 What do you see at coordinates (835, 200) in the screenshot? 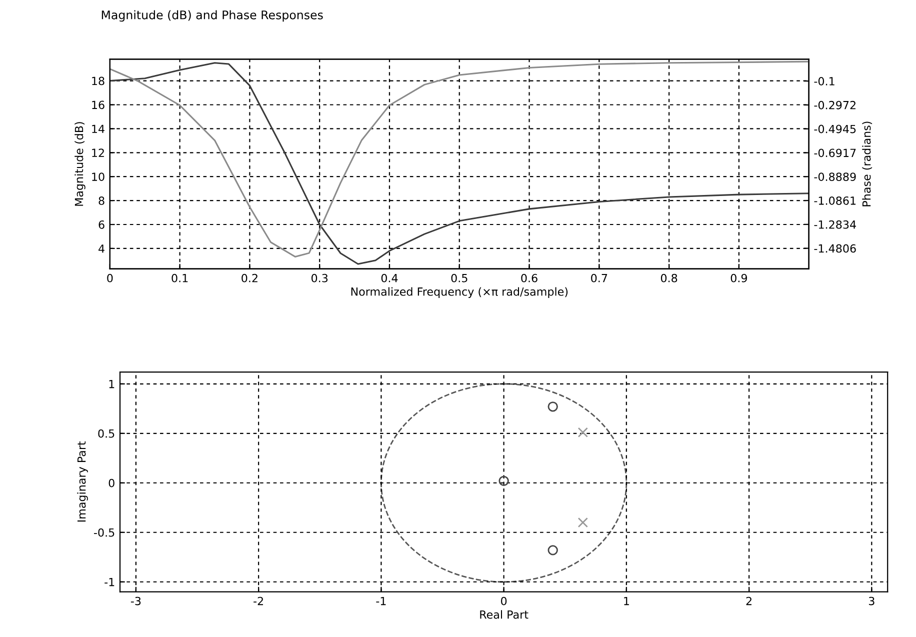
I see `y2-tick-label: -1.0861` at bounding box center [835, 200].